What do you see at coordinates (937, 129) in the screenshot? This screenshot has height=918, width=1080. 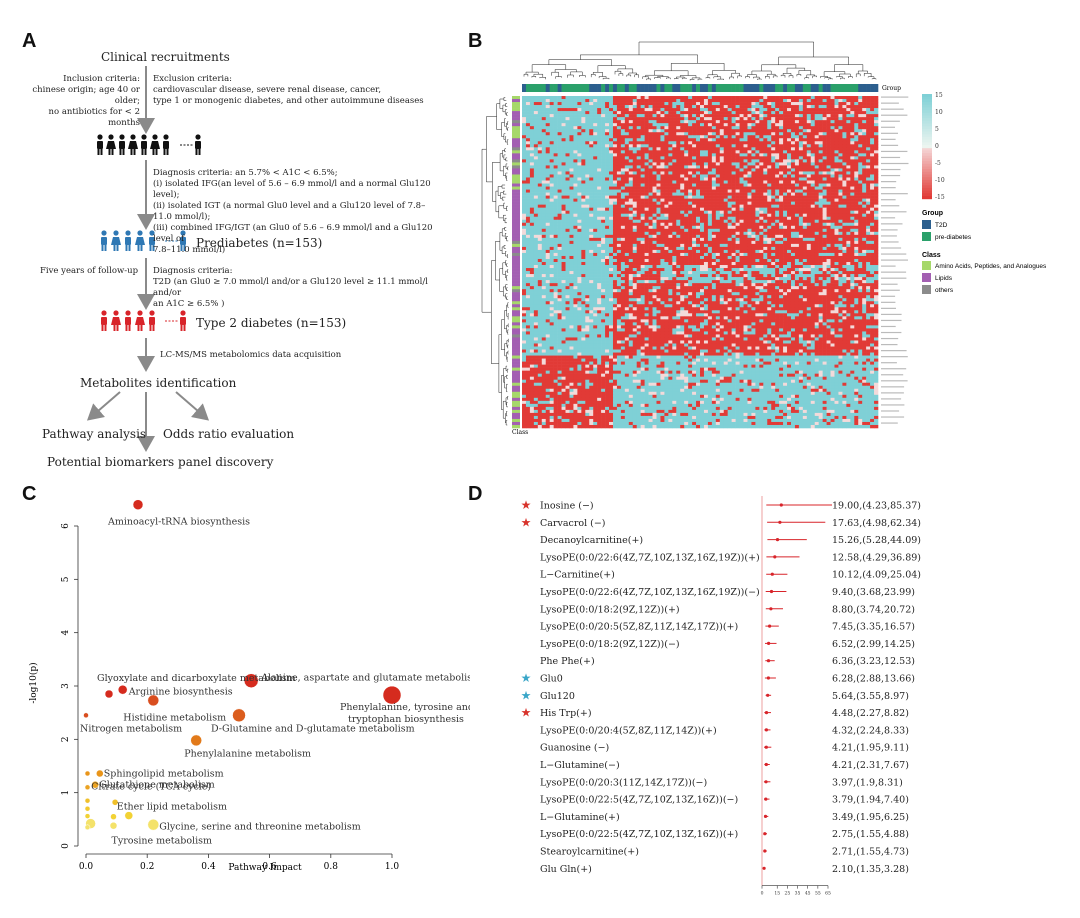 I see `colorbar-tick-label: 5` at bounding box center [937, 129].